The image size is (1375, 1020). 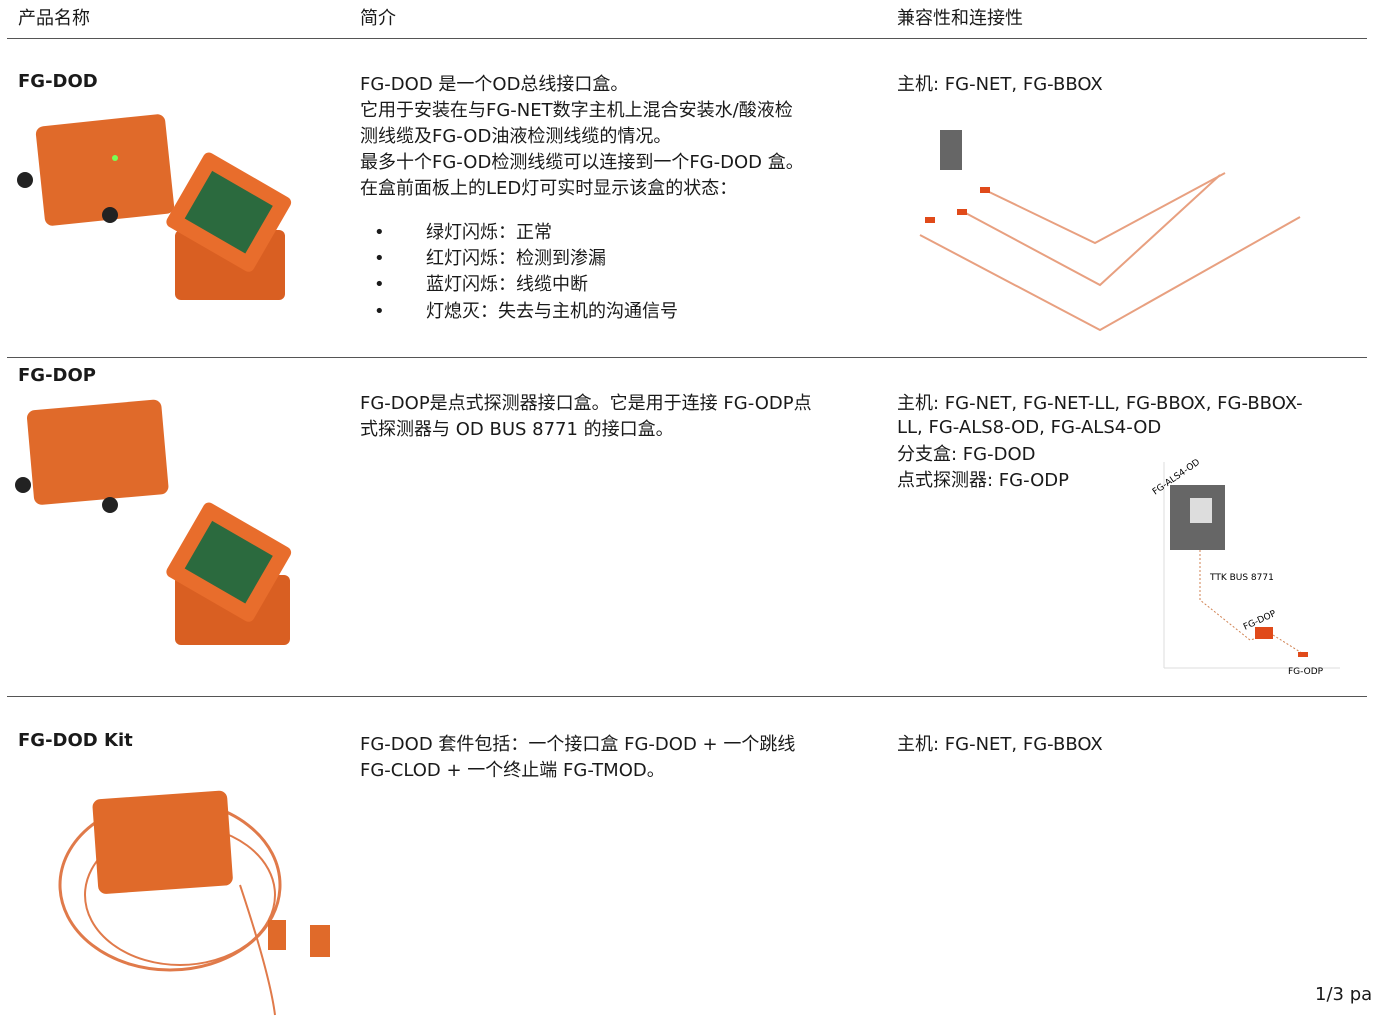 What do you see at coordinates (1110, 231) in the screenshot?
I see `cable-diagram` at bounding box center [1110, 231].